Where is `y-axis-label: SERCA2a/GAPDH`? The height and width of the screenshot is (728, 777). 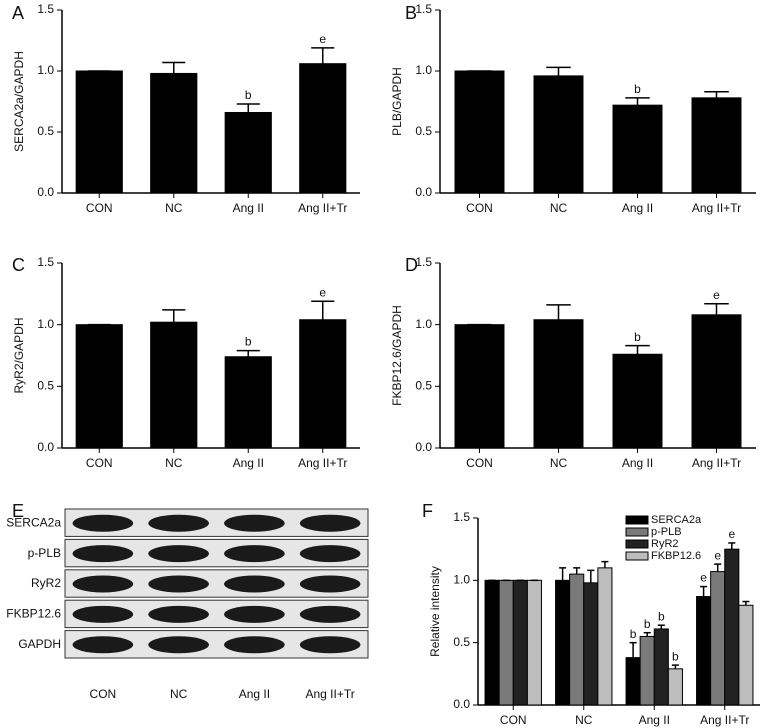 y-axis-label: SERCA2a/GAPDH is located at coordinates (19, 101).